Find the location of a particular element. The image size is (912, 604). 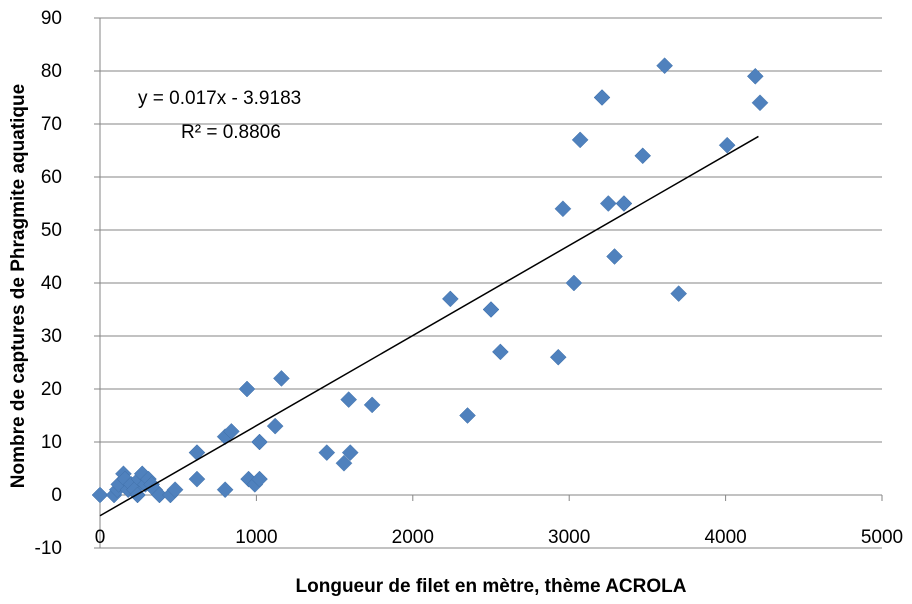

x-tick-labels: 0 1000 2000 3000 4000 5000 is located at coordinates (499, 537).